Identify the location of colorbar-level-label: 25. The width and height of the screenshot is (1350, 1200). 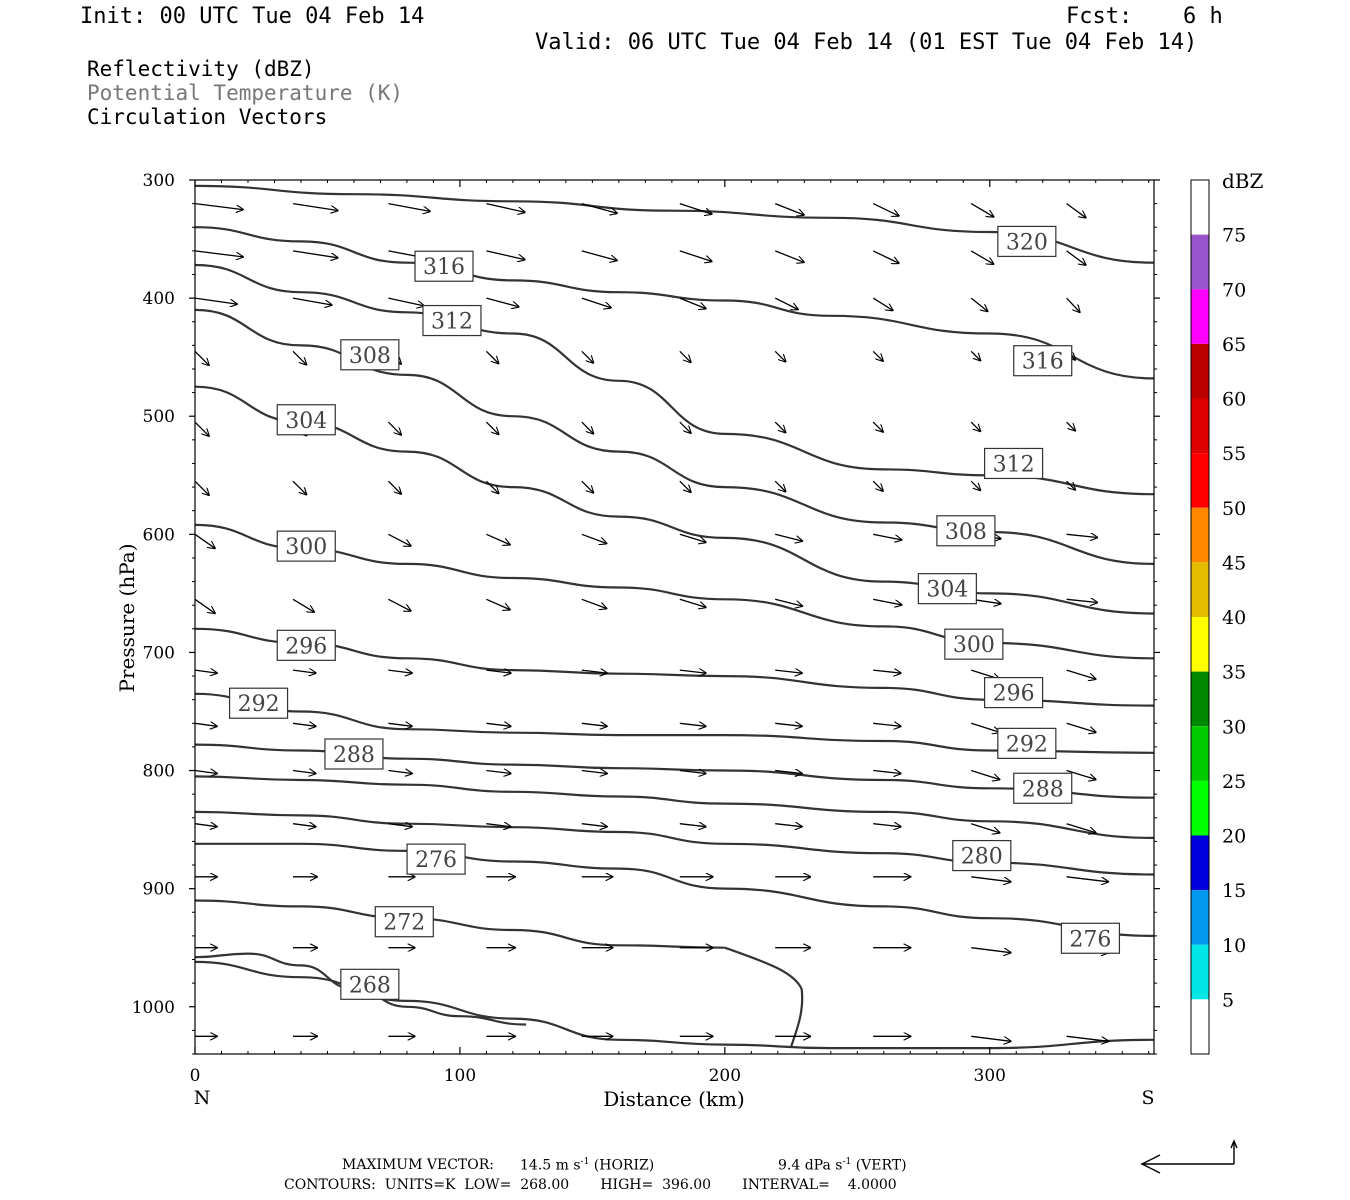
(1234, 782).